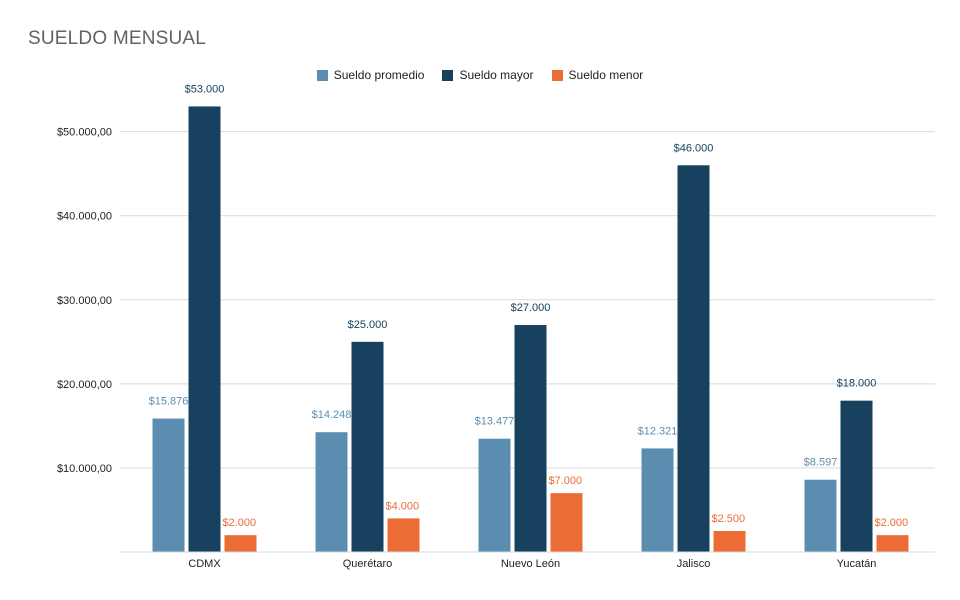 The width and height of the screenshot is (960, 600). I want to click on x-tick-label: Nuevo León, so click(530, 564).